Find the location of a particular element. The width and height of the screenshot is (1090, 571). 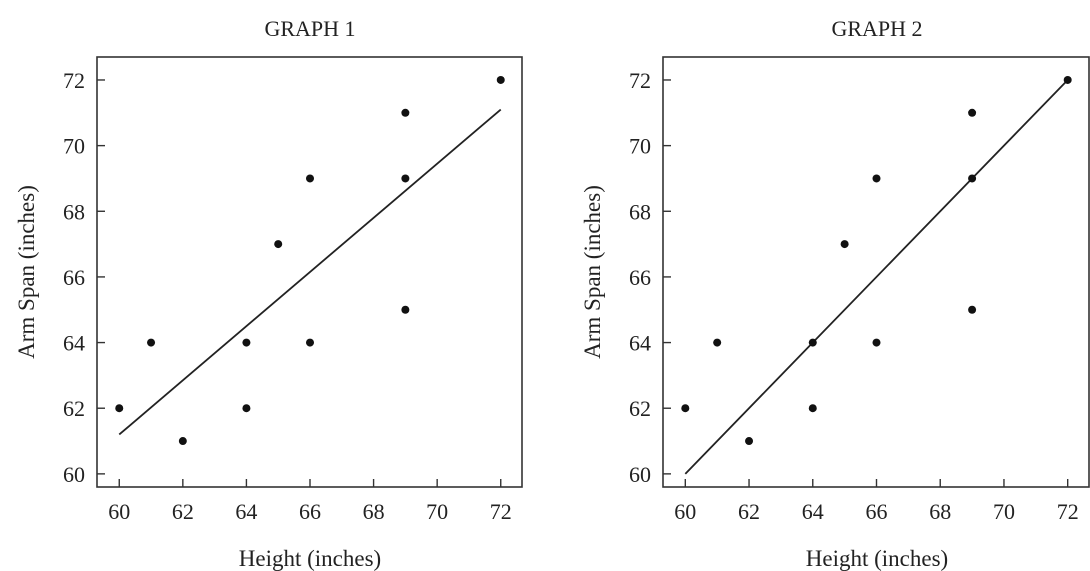

graph-1-y-tick-label: 64 is located at coordinates (74, 343).